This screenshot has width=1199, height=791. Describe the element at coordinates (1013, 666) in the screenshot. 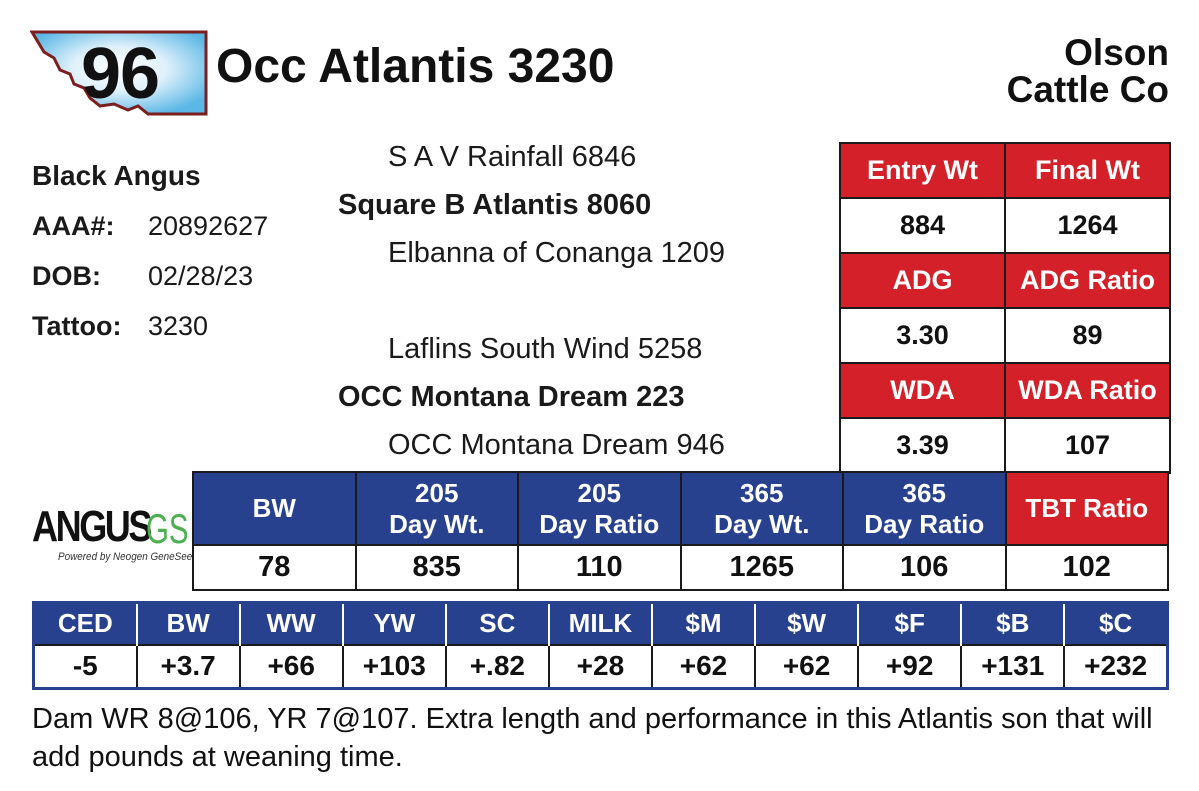

I see `epd-value-b: +131` at that location.